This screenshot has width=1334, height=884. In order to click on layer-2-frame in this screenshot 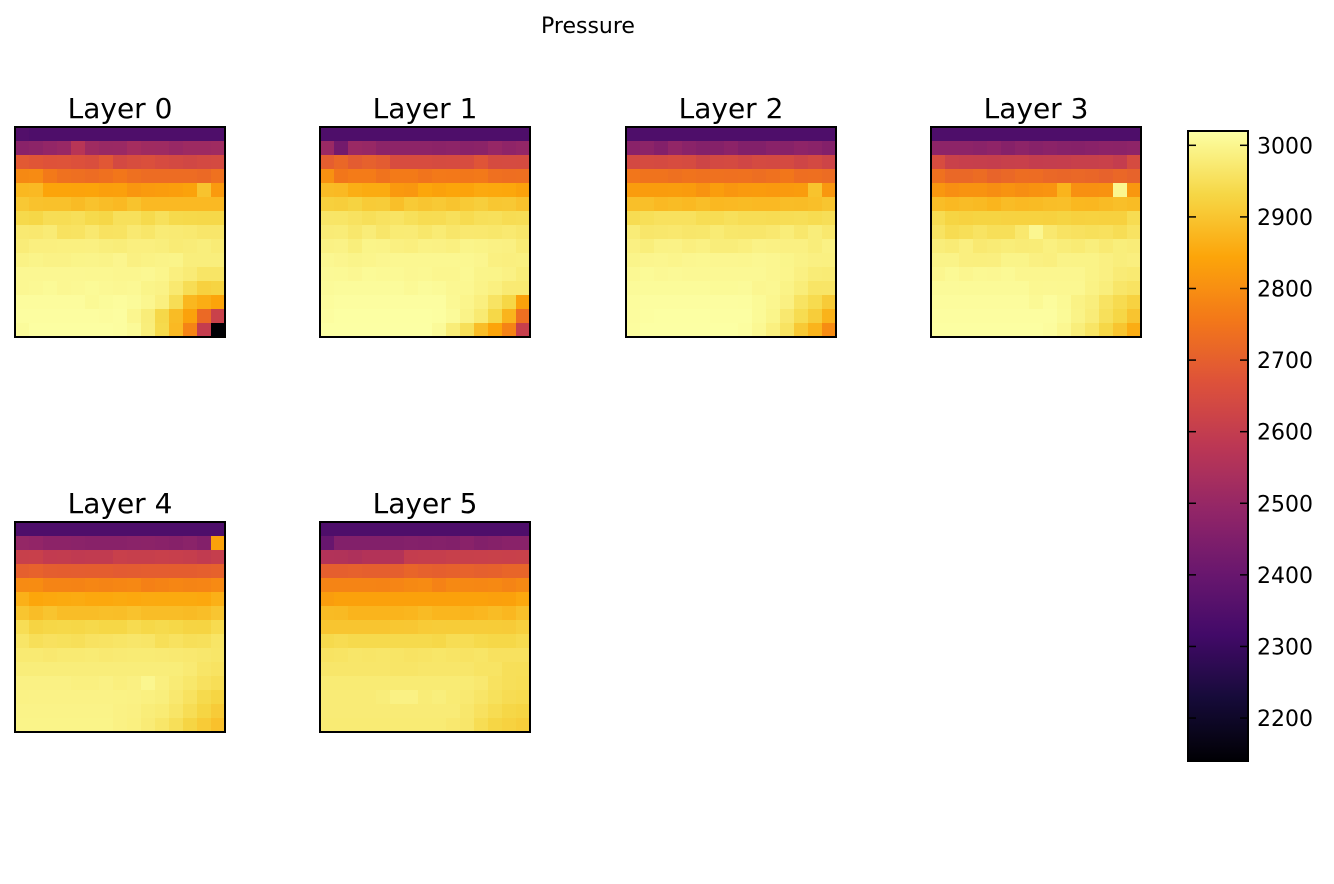, I will do `click(731, 232)`.